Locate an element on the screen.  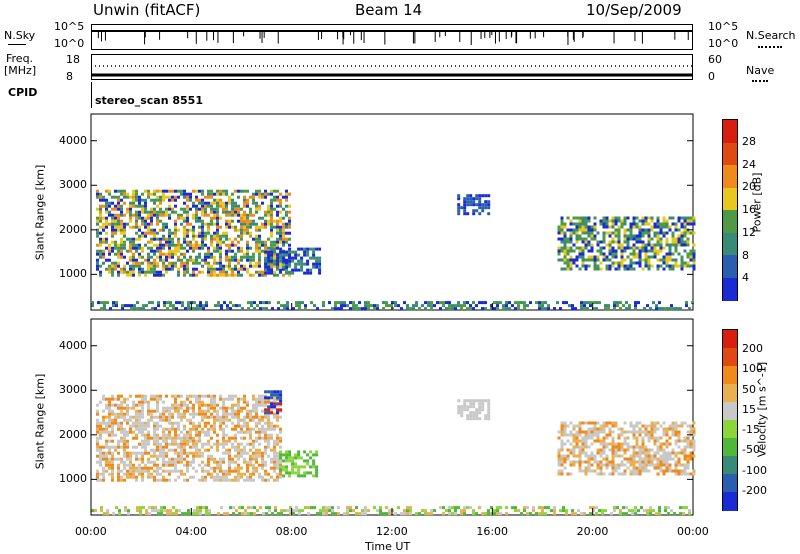
x-tick-label: 04:00 is located at coordinates (191, 531).